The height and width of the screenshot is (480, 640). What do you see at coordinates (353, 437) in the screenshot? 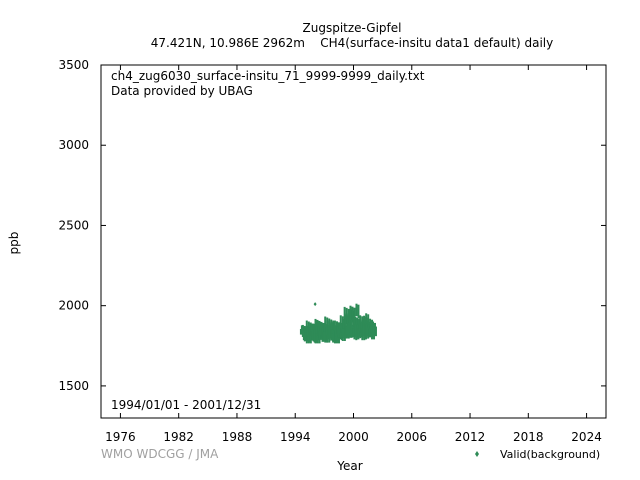
I see `x-tick-label: 2000` at bounding box center [353, 437].